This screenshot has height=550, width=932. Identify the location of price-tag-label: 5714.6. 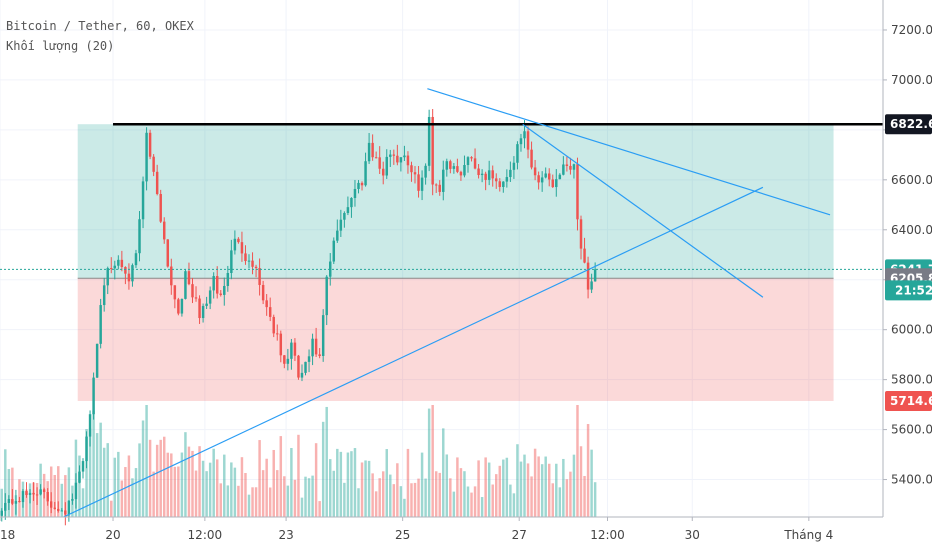
(911, 401).